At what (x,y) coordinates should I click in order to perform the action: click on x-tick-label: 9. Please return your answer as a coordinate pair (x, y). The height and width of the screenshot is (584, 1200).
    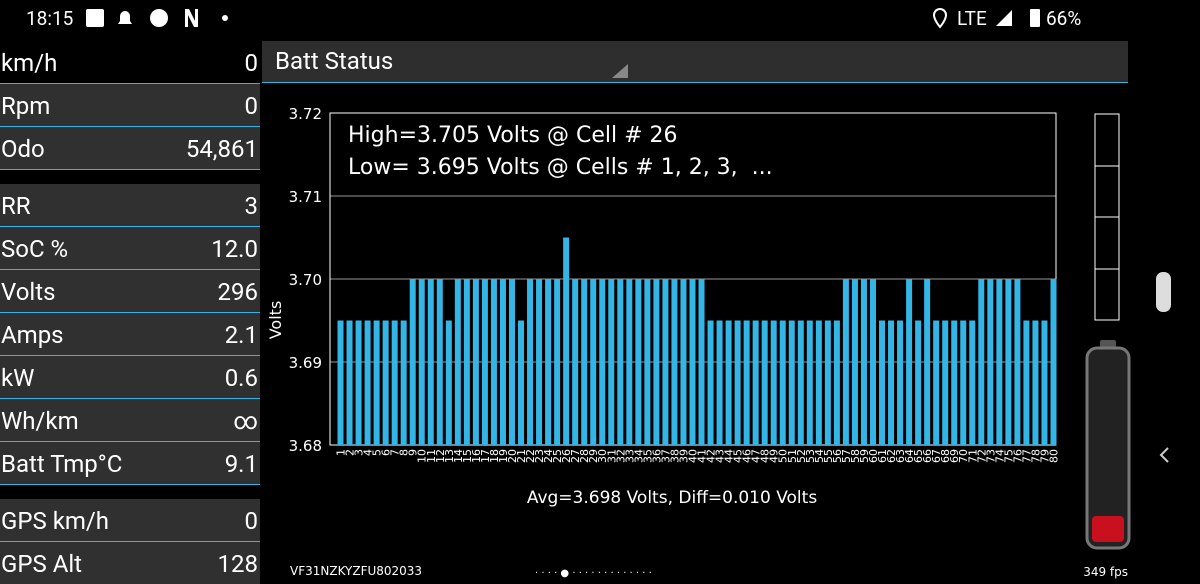
    Looking at the image, I should click on (413, 452).